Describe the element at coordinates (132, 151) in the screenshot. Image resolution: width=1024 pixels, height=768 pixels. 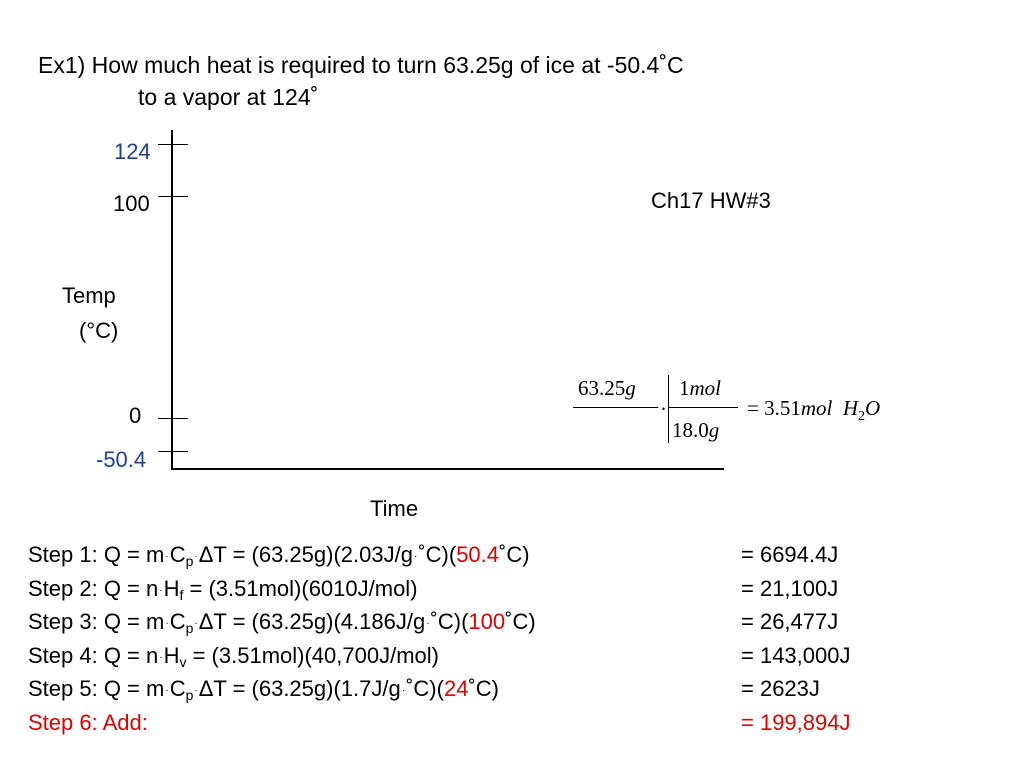
I see `tick-label-124: 124` at that location.